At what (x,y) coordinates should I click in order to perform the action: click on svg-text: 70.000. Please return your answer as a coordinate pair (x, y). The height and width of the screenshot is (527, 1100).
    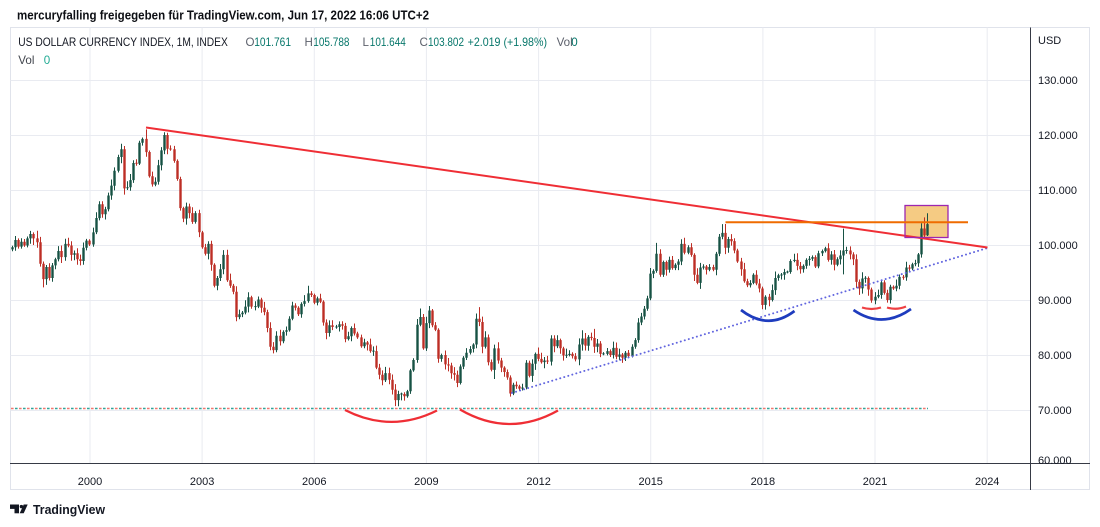
    Looking at the image, I should click on (1055, 411).